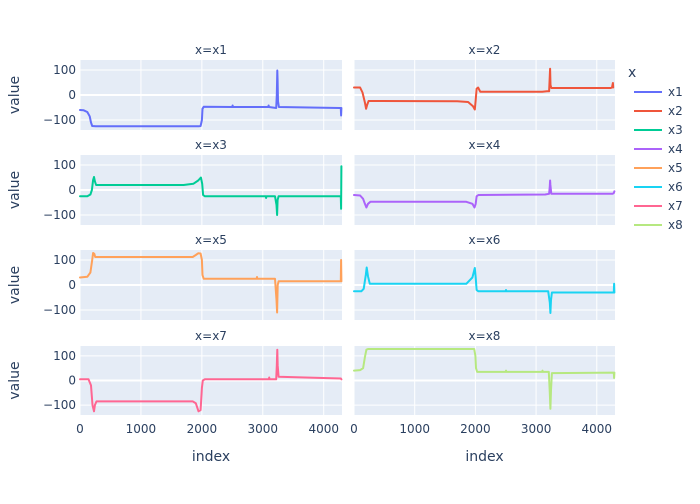 The height and width of the screenshot is (504, 700). What do you see at coordinates (211, 190) in the screenshot?
I see `series-line-x3` at bounding box center [211, 190].